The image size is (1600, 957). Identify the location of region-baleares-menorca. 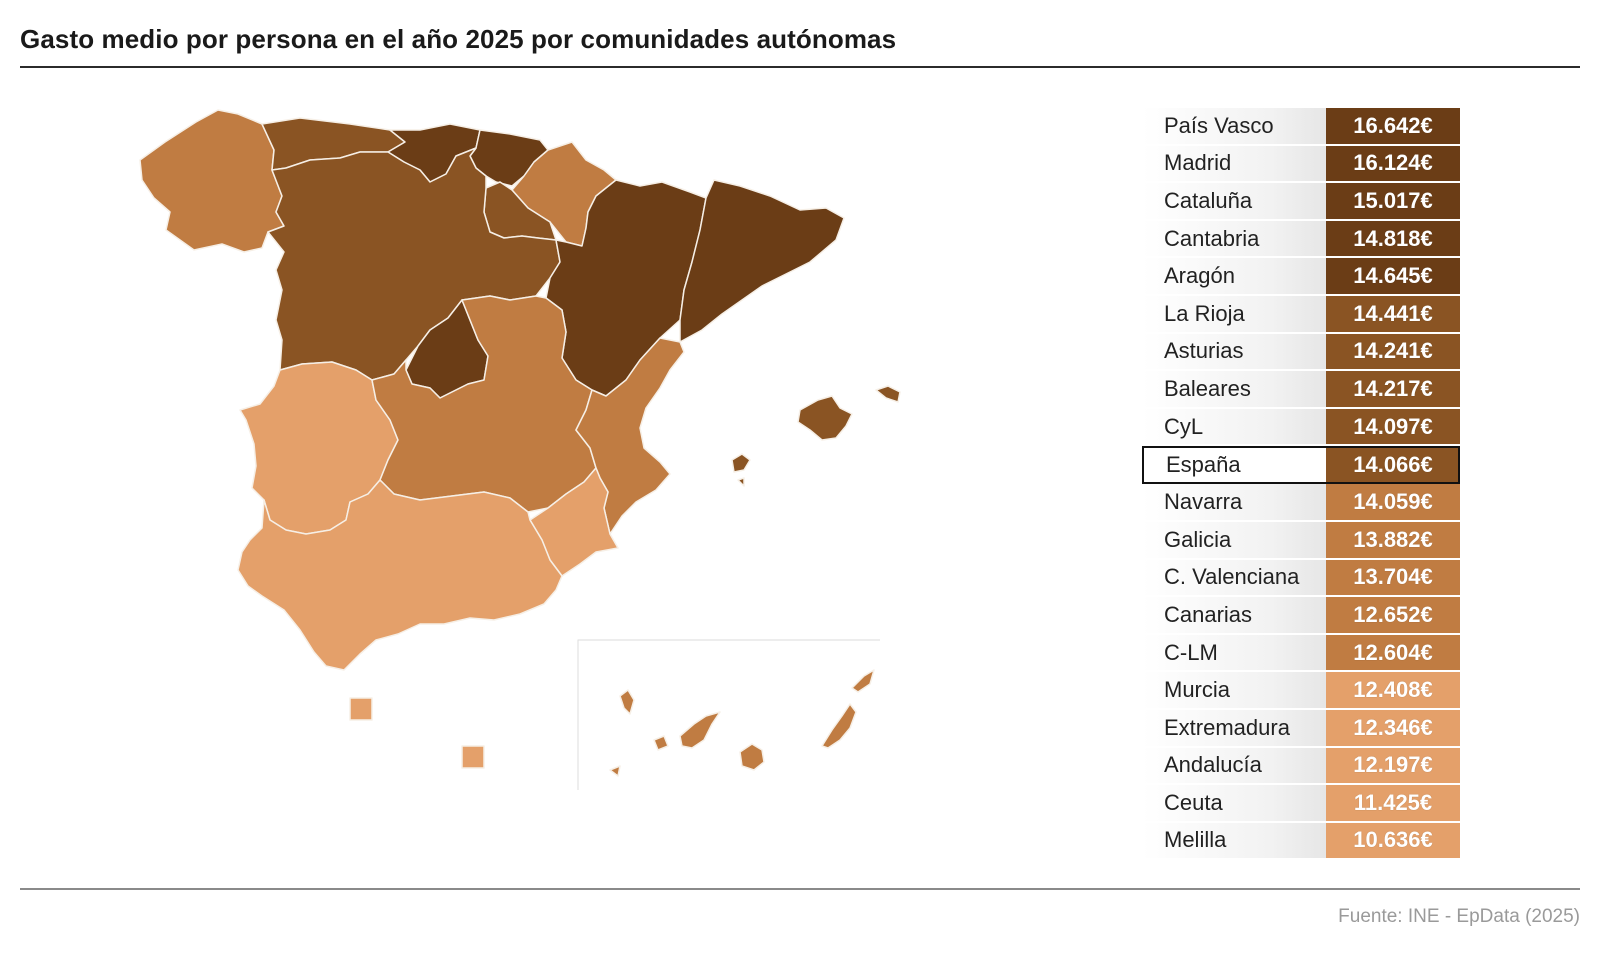
(888, 394).